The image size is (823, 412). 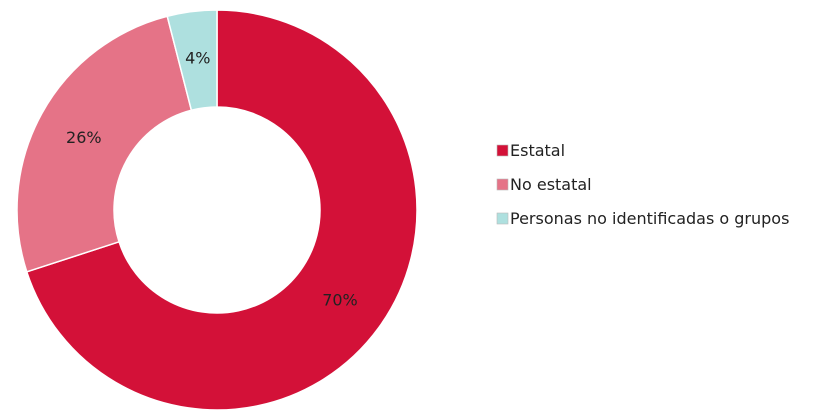 I want to click on legend-item: Personas no identificadas o grupos, so click(x=642, y=218).